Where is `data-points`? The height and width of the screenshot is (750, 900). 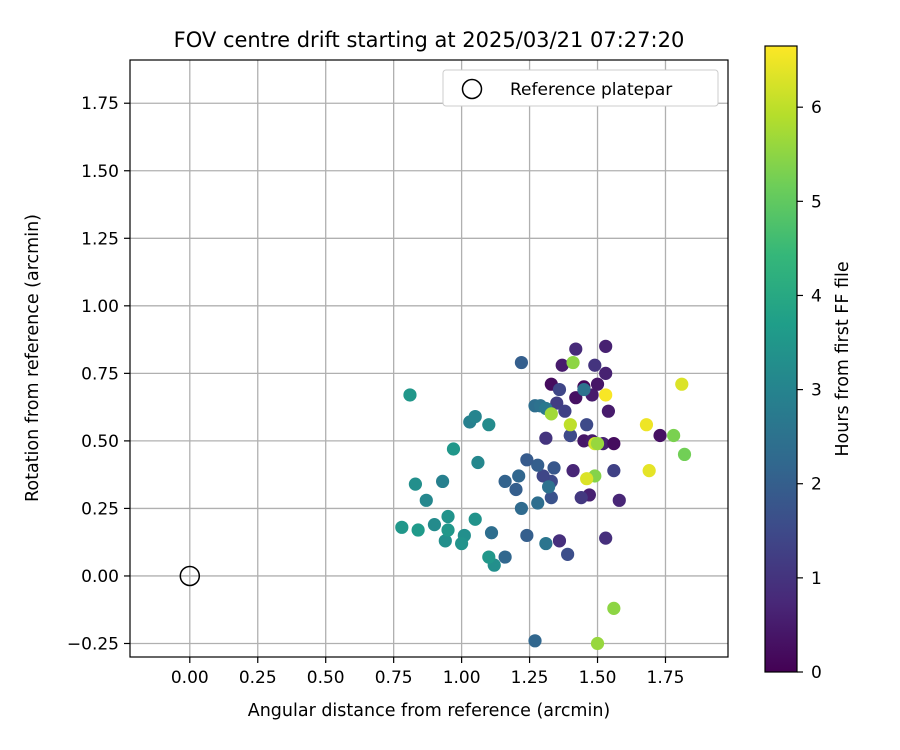
data-points is located at coordinates (543, 495).